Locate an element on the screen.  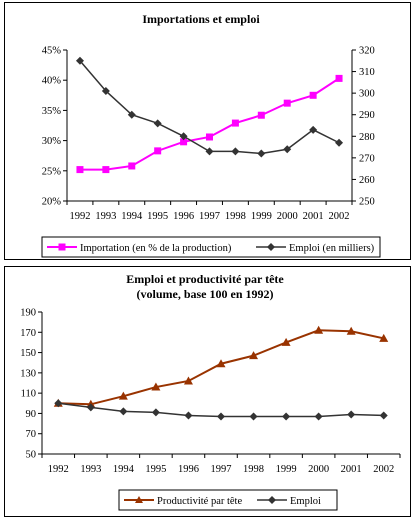
chart-title: Emploi et productivité par tête is located at coordinates (205, 279).